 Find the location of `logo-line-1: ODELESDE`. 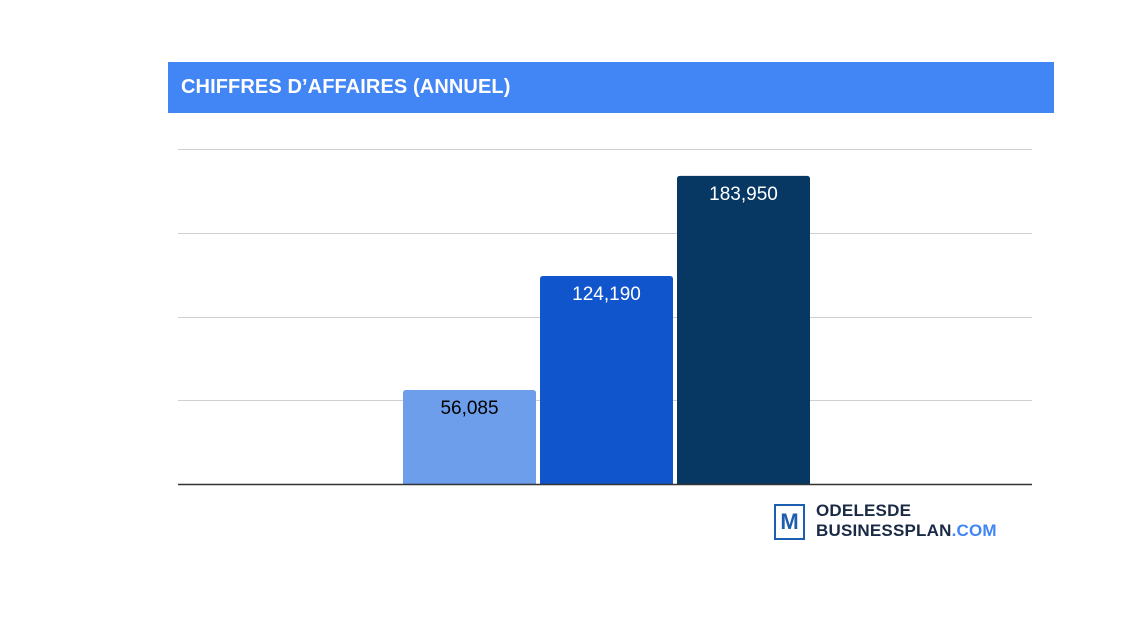

logo-line-1: ODELESDE is located at coordinates (864, 510).